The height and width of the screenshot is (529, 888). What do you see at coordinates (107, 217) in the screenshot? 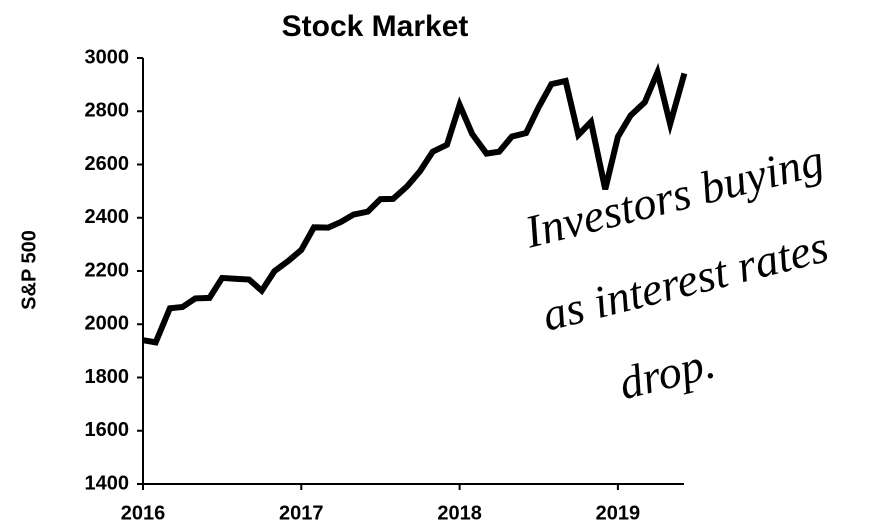
I see `y-tick-label: 2400` at bounding box center [107, 217].